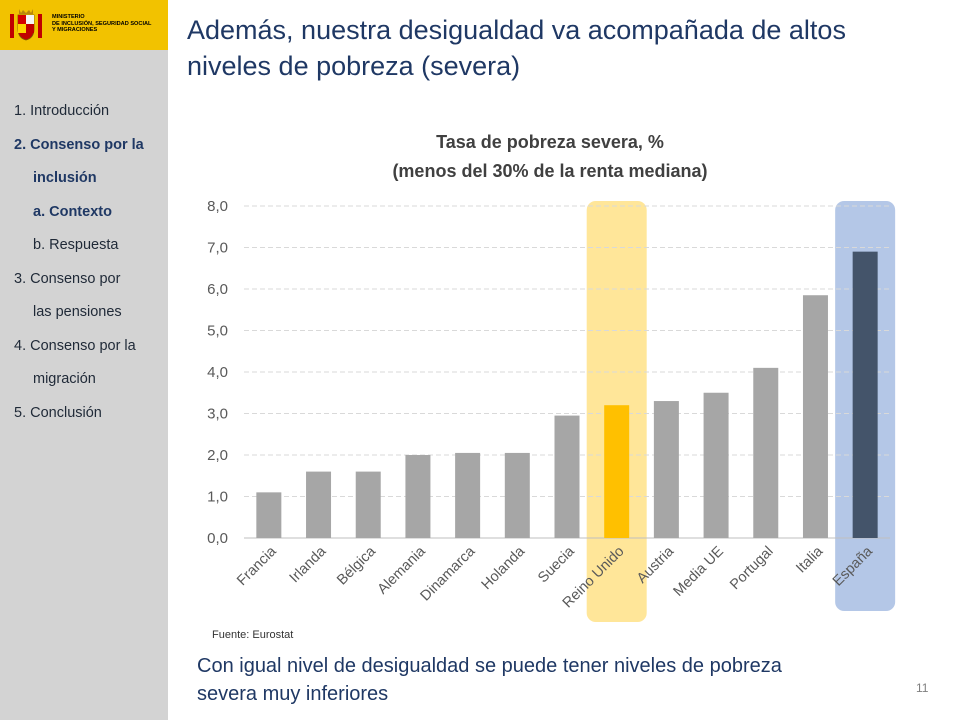 This screenshot has width=960, height=720. Describe the element at coordinates (217, 414) in the screenshot. I see `y-tick-label: 3,0` at that location.